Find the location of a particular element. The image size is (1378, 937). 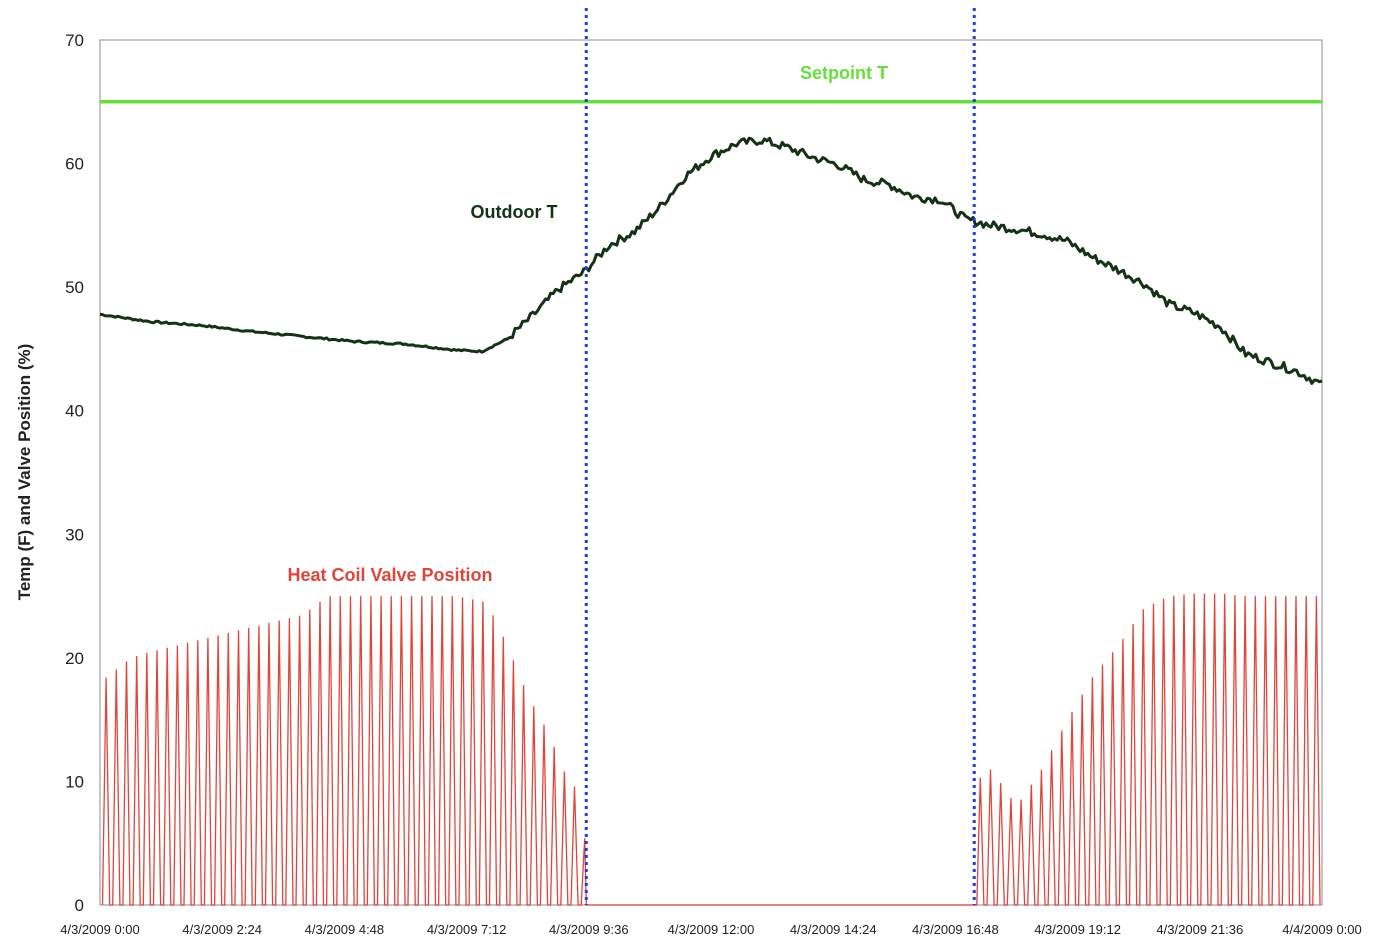

outdoor-label: Outdoor T is located at coordinates (514, 212).